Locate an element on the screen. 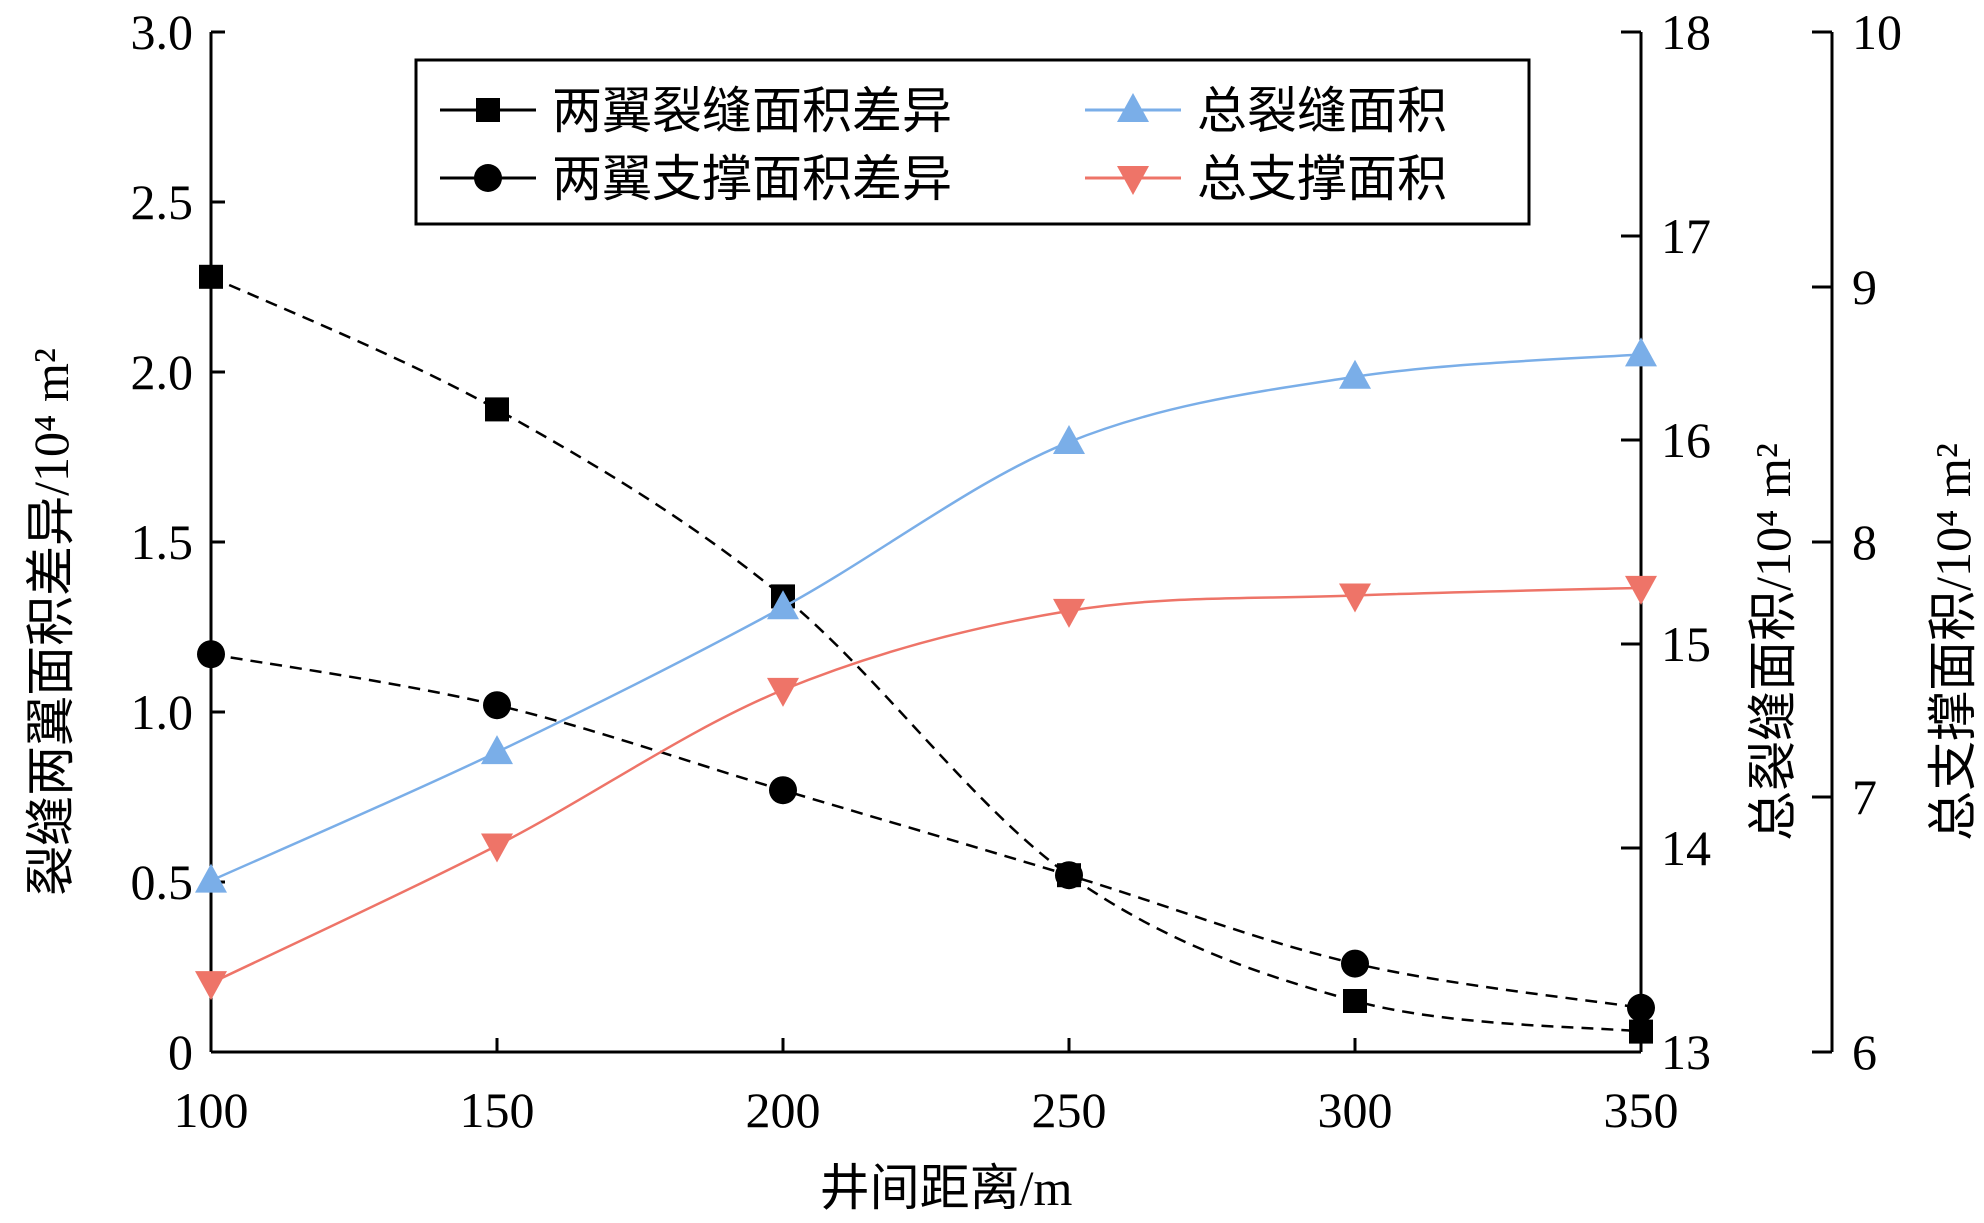  left-tick-label: 1.5 is located at coordinates (162, 542).